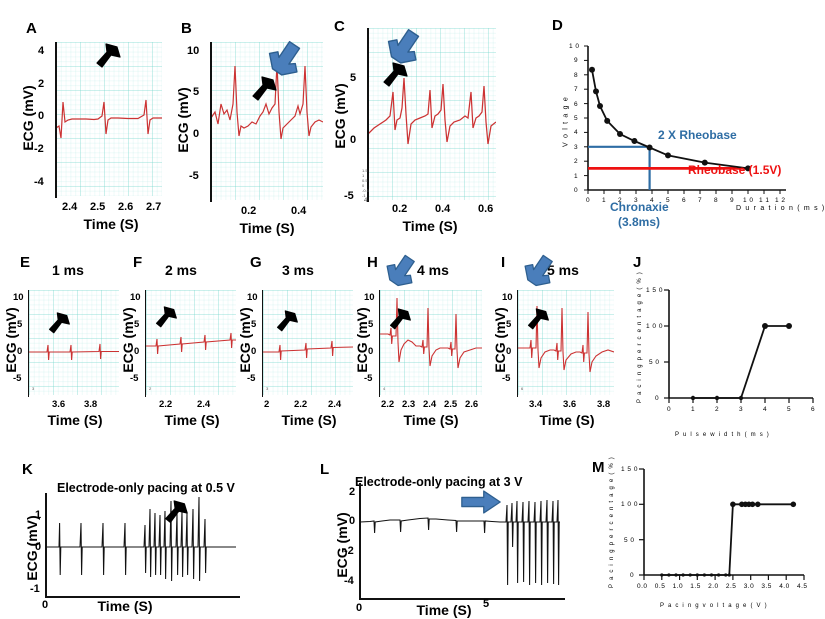 The height and width of the screenshot is (619, 825). I want to click on panel-g-xtick-0: 2, so click(267, 404).